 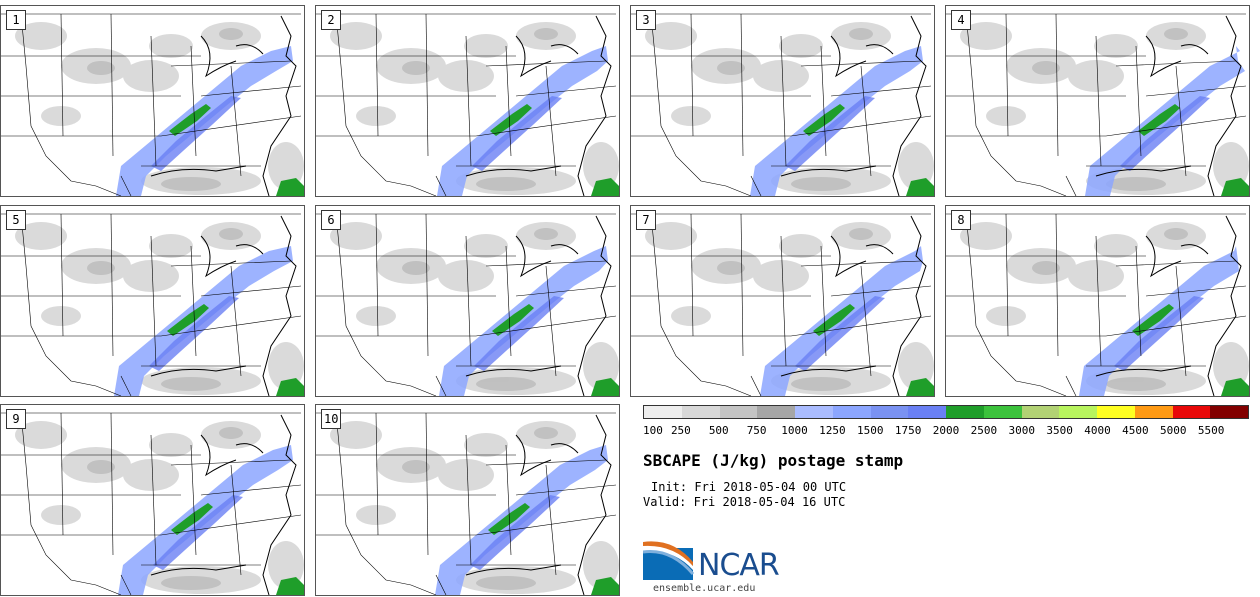 I want to click on map-panel-4: 4, so click(x=1097, y=101).